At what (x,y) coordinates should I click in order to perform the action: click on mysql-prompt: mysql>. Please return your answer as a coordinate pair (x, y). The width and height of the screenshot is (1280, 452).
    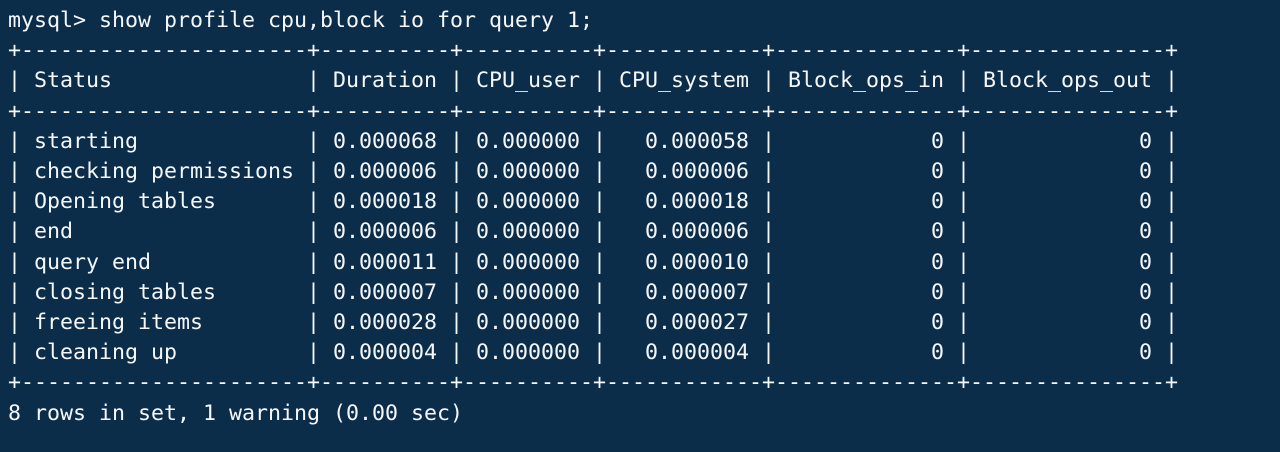
    Looking at the image, I should click on (54, 20).